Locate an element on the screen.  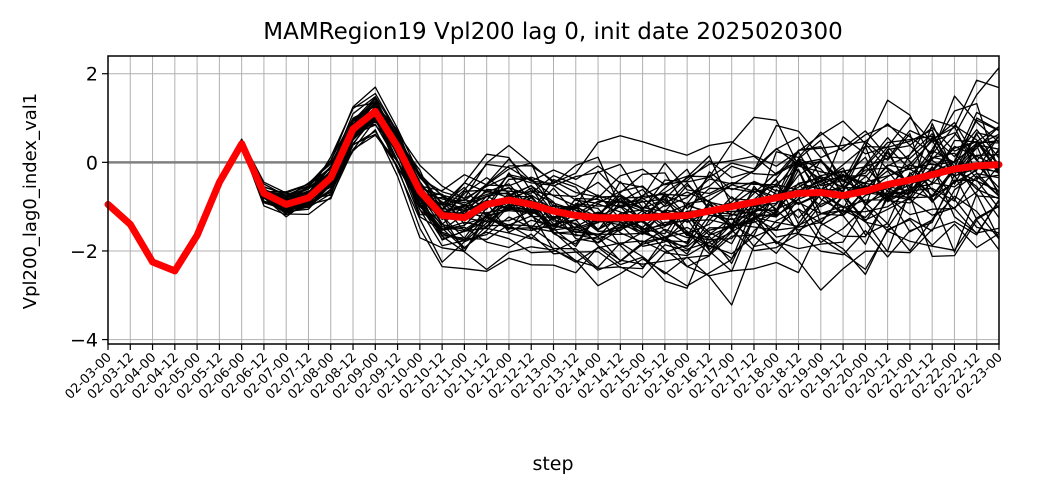
y-tick-label: −4 is located at coordinates (84, 341).